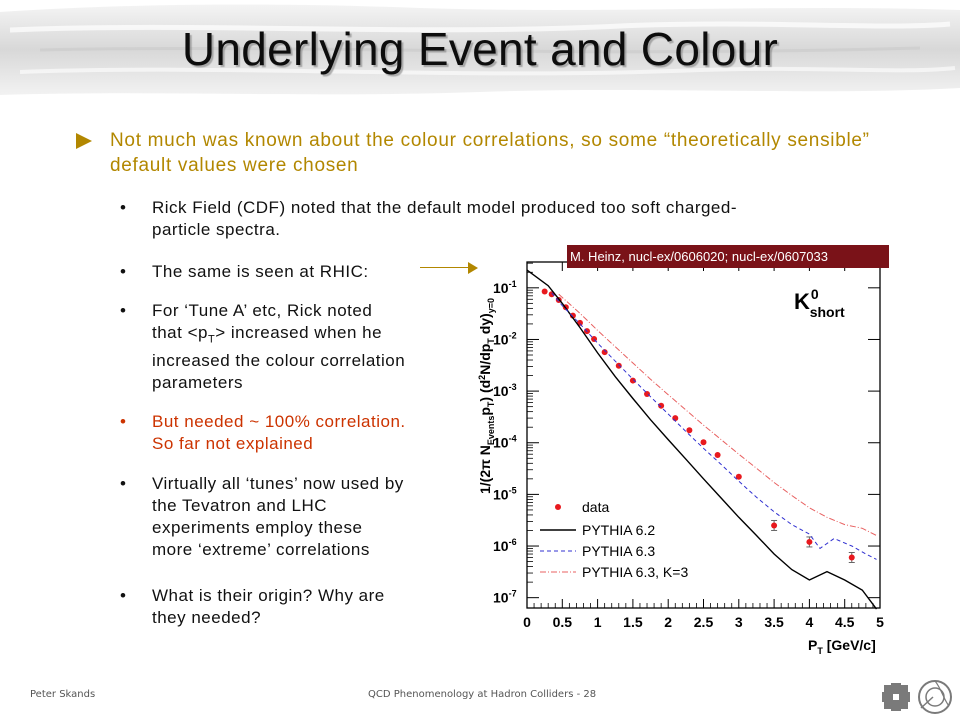  What do you see at coordinates (207, 617) in the screenshot?
I see `sub-bullet-line: they needed?` at bounding box center [207, 617].